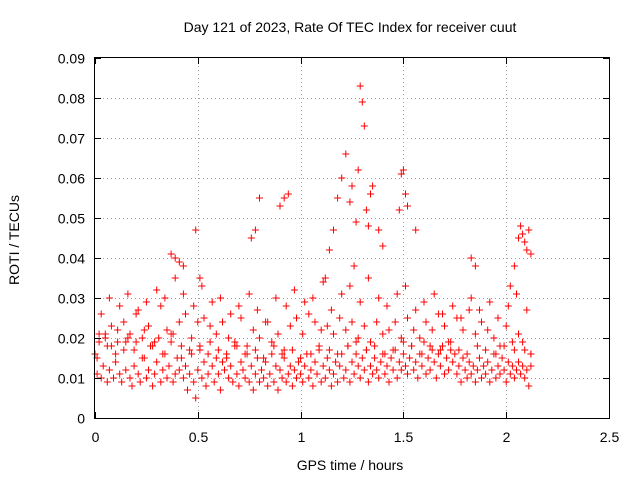  What do you see at coordinates (507, 437) in the screenshot?
I see `x-tick-label: 2` at bounding box center [507, 437].